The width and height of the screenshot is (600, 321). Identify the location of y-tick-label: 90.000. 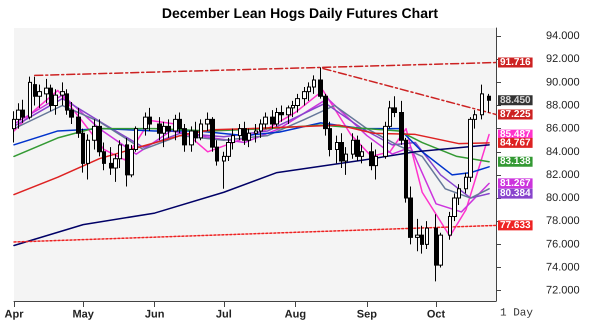
(563, 82).